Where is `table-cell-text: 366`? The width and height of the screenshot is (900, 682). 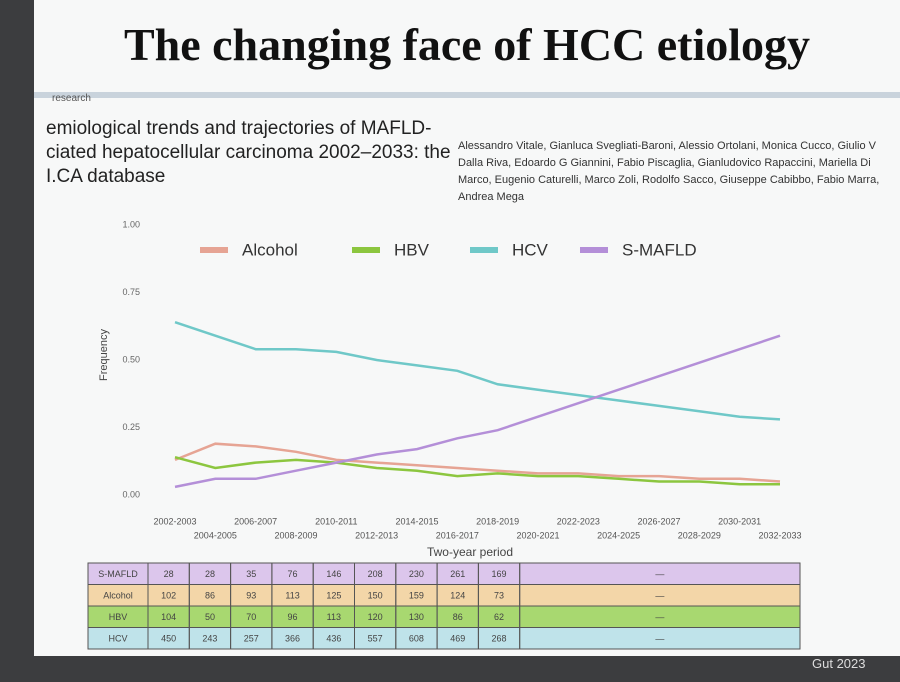
table-cell-text: 366 is located at coordinates (292, 639).